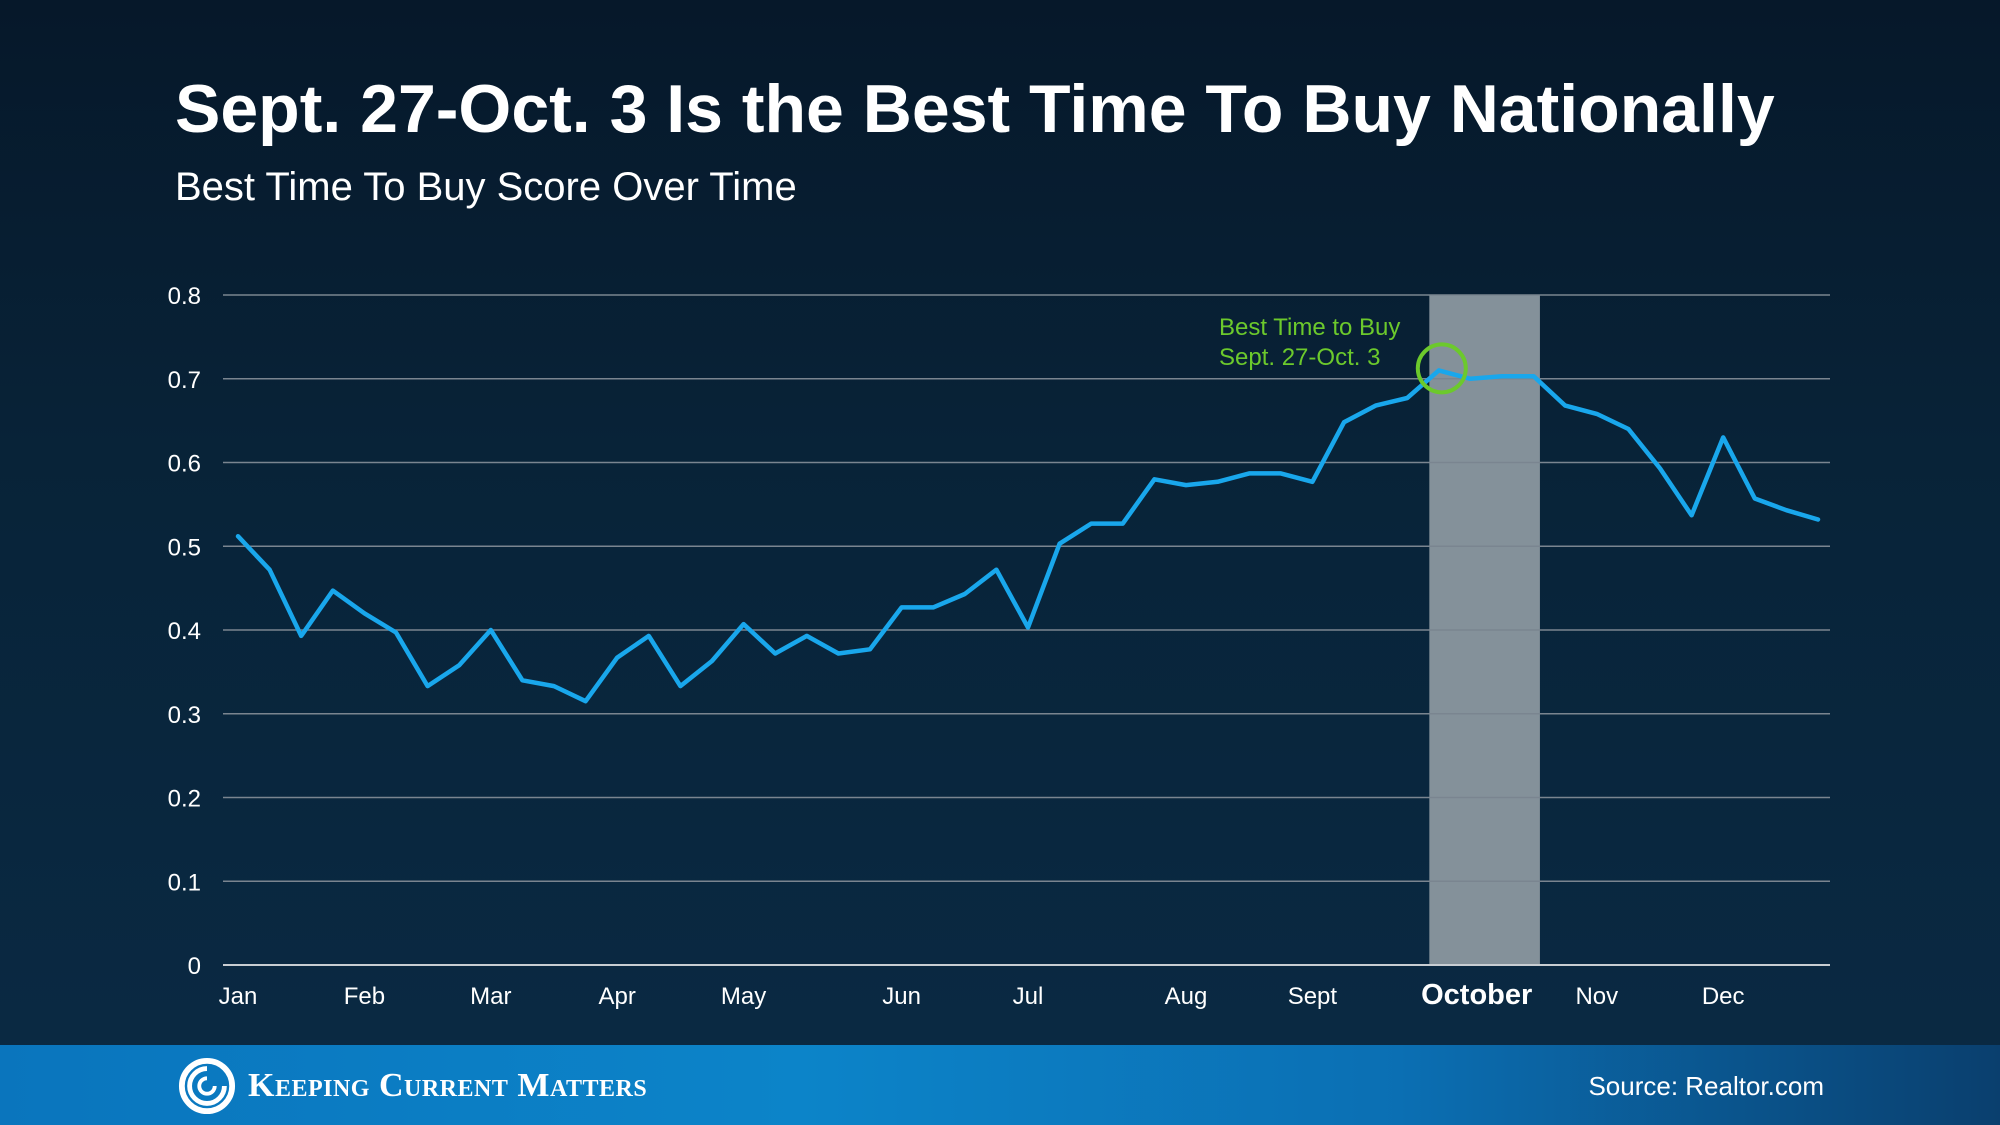  I want to click on x-tick-label: Apr, so click(617, 996).